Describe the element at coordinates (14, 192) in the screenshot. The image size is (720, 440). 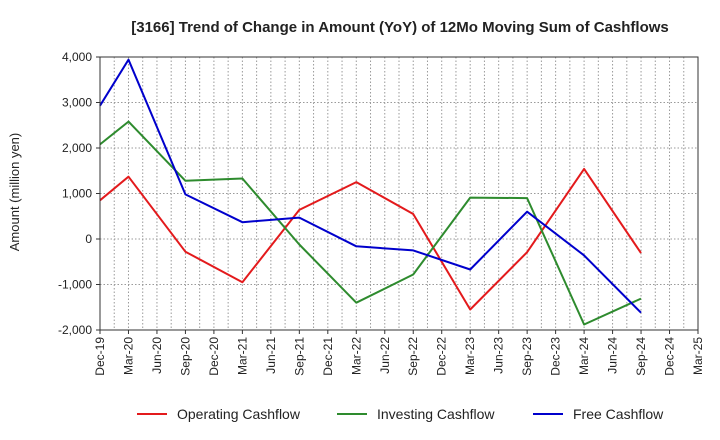
I see `y-axis-label: Amount (million yen)` at that location.